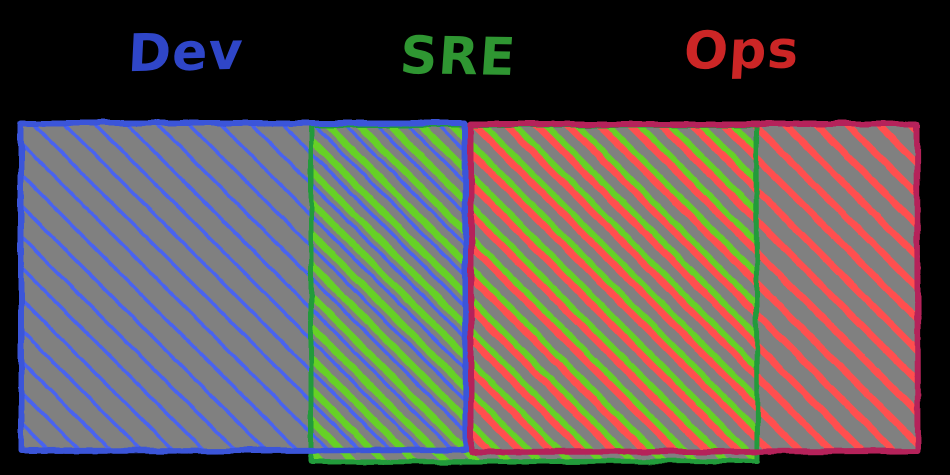 This screenshot has height=475, width=950. I want to click on series-label-ops: Ops, so click(742, 51).